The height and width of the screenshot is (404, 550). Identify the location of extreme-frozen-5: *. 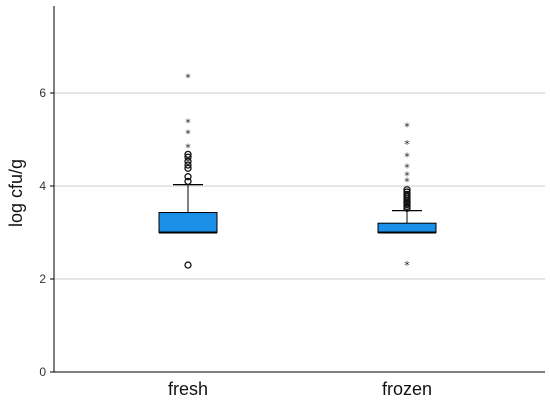
(407, 126).